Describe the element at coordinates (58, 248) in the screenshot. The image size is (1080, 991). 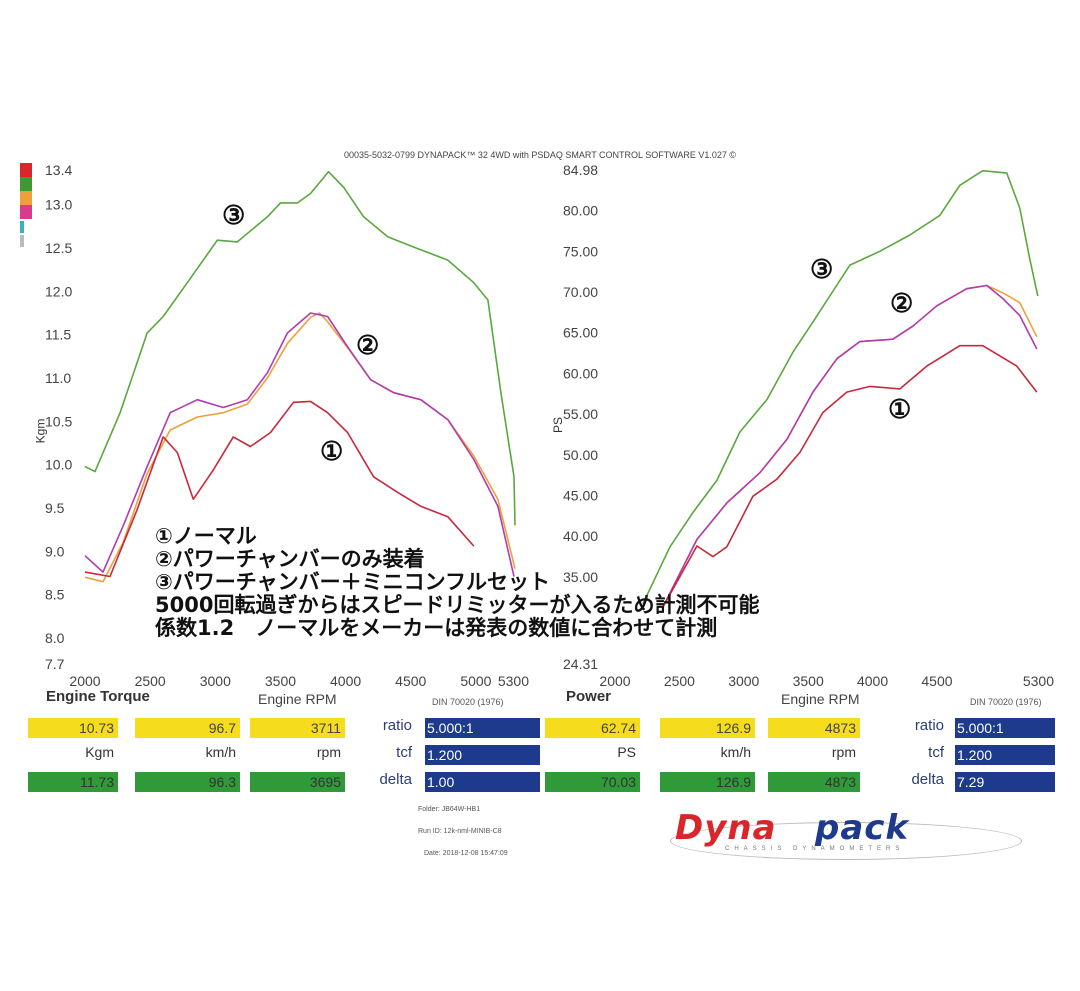
I see `y-tick-label: 12.5` at that location.